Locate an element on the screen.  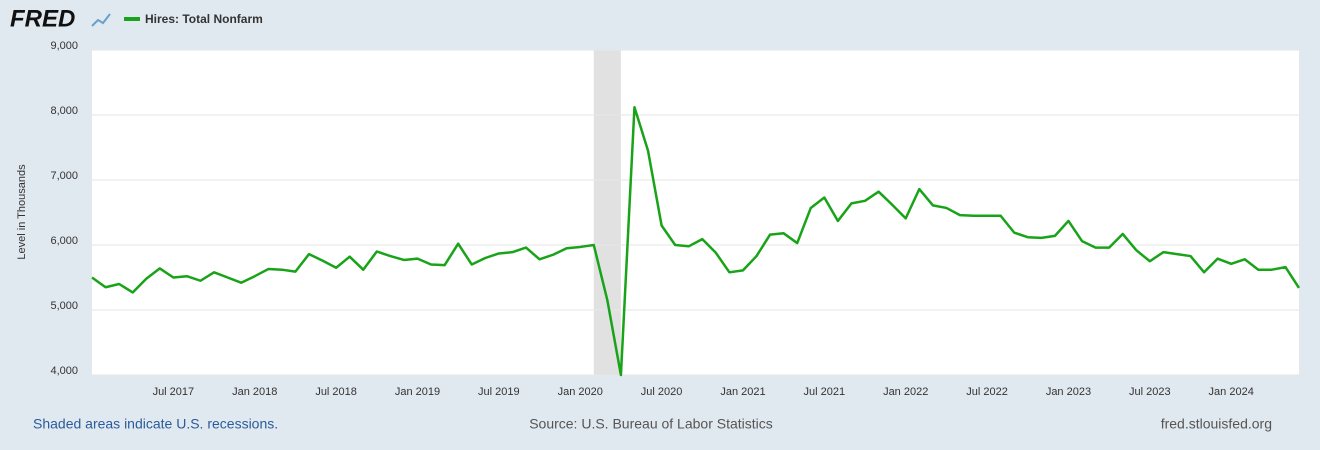
x-tick-label: Jan 2021 is located at coordinates (742, 392).